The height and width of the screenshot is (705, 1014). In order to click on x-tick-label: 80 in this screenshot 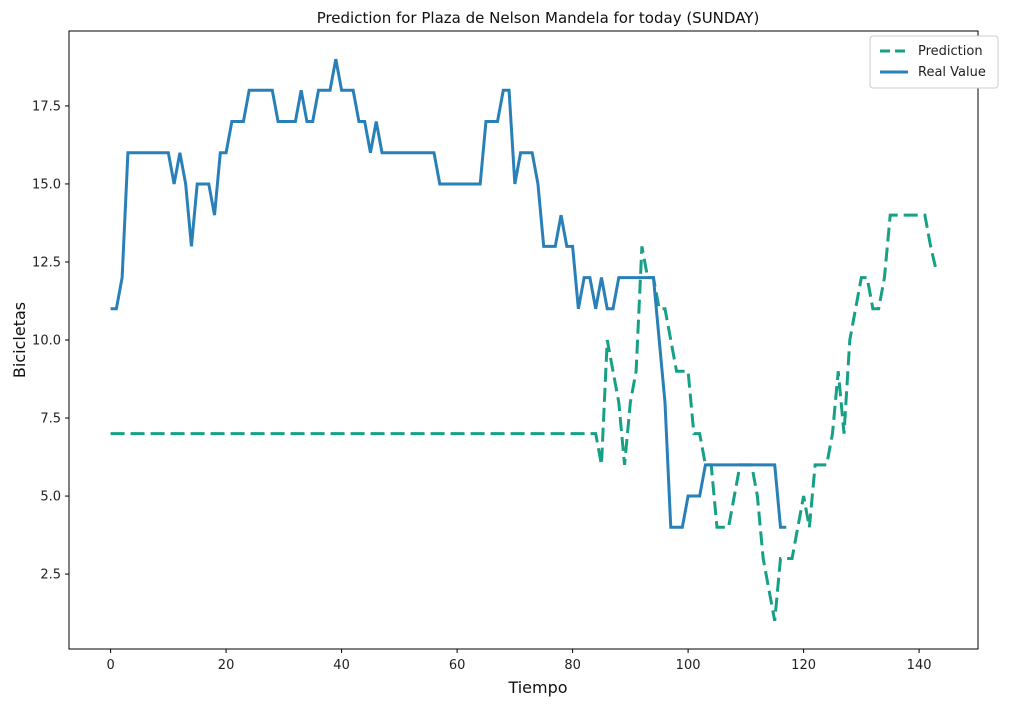, I will do `click(572, 665)`.